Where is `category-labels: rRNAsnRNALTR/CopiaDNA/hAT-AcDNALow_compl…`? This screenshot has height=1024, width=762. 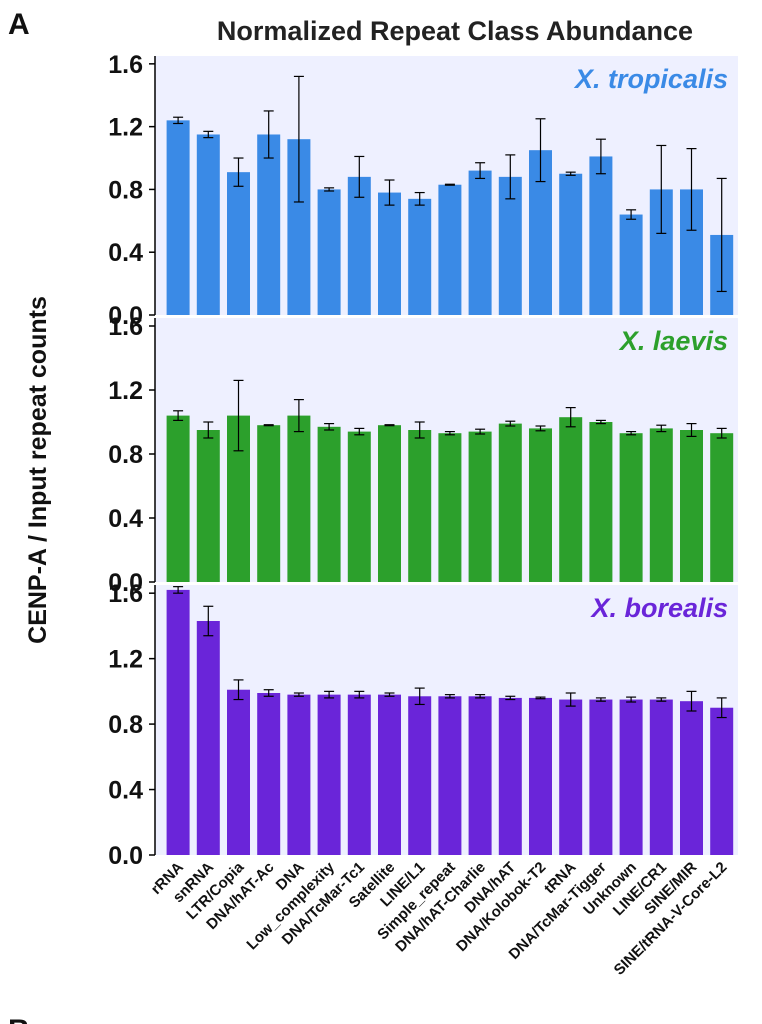 category-labels: rRNAsnRNALTR/CopiaDNA/hAT-AcDNALow_compl… is located at coordinates (439, 918).